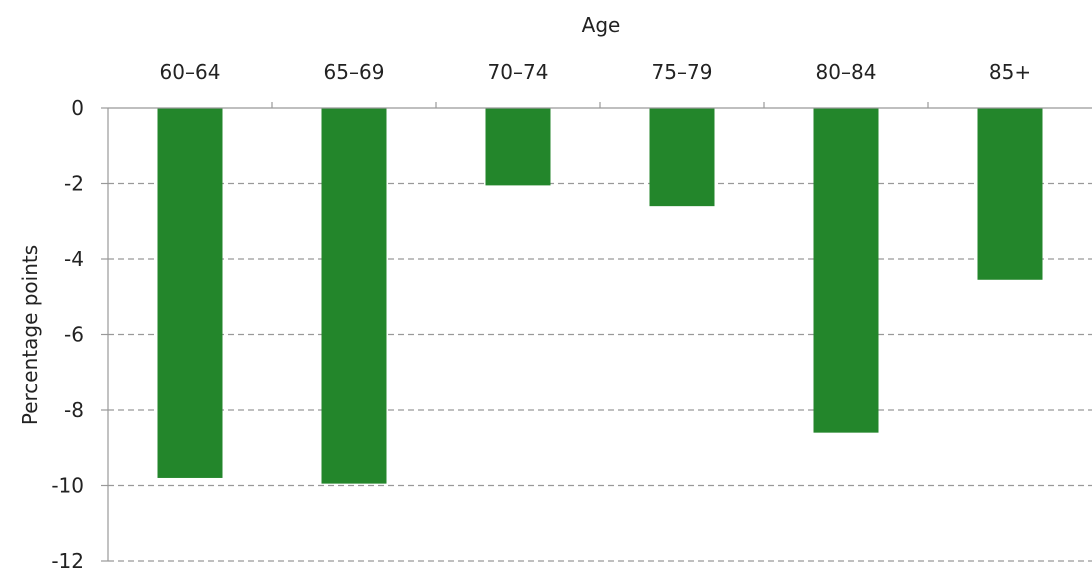  Describe the element at coordinates (1010, 72) in the screenshot. I see `x-tick-label: 85+` at that location.